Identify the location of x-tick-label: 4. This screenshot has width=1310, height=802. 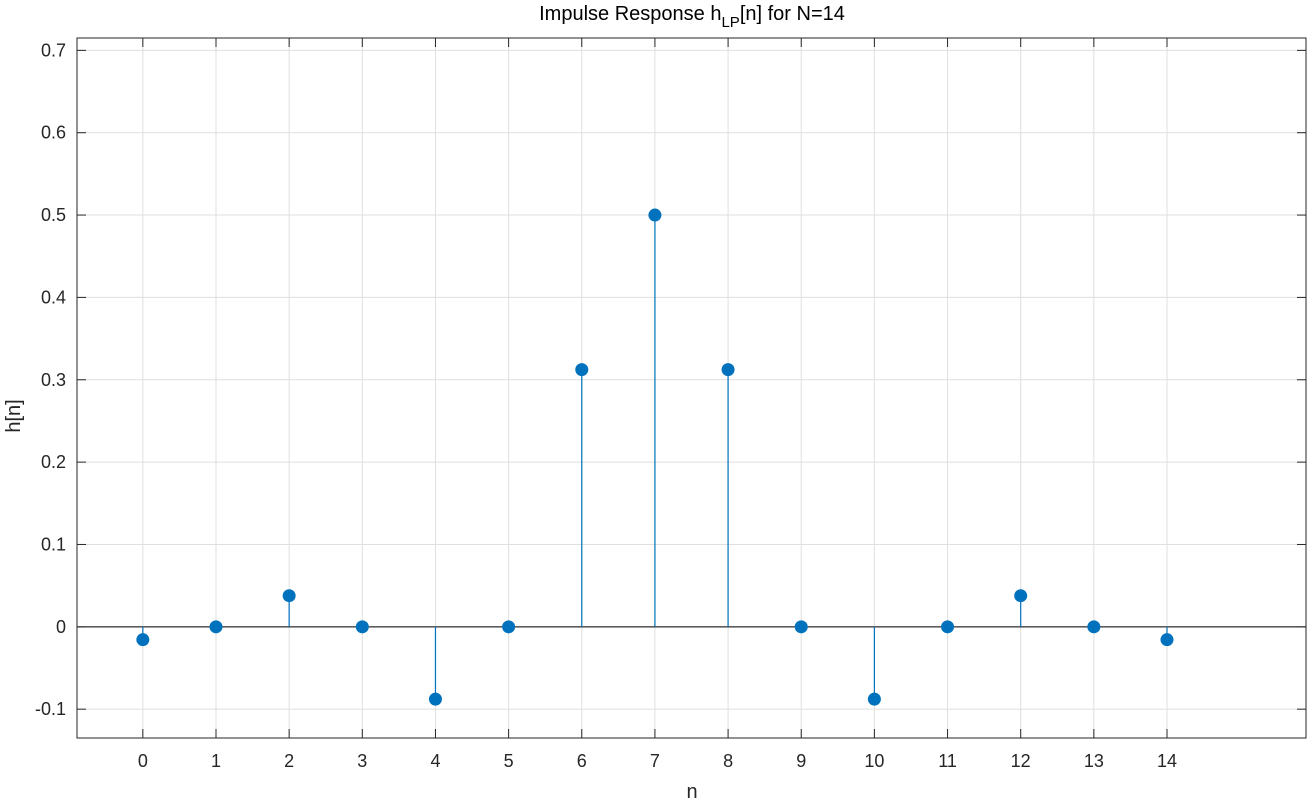
(435, 761).